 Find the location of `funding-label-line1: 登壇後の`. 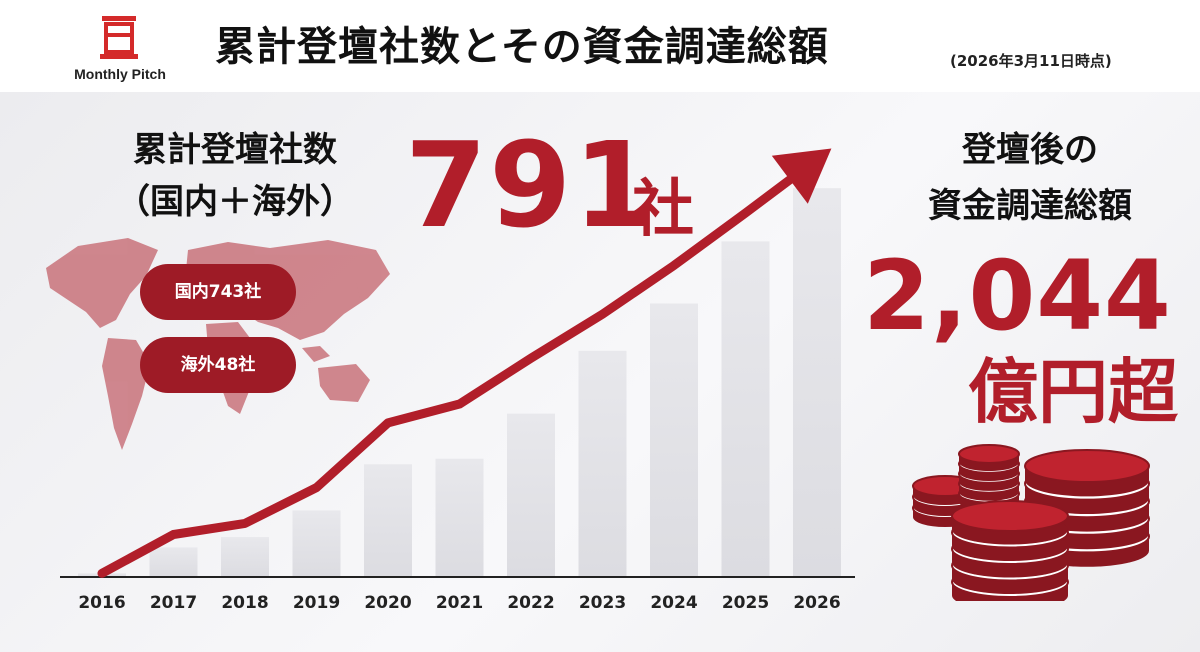

funding-label-line1: 登壇後の is located at coordinates (1030, 150).